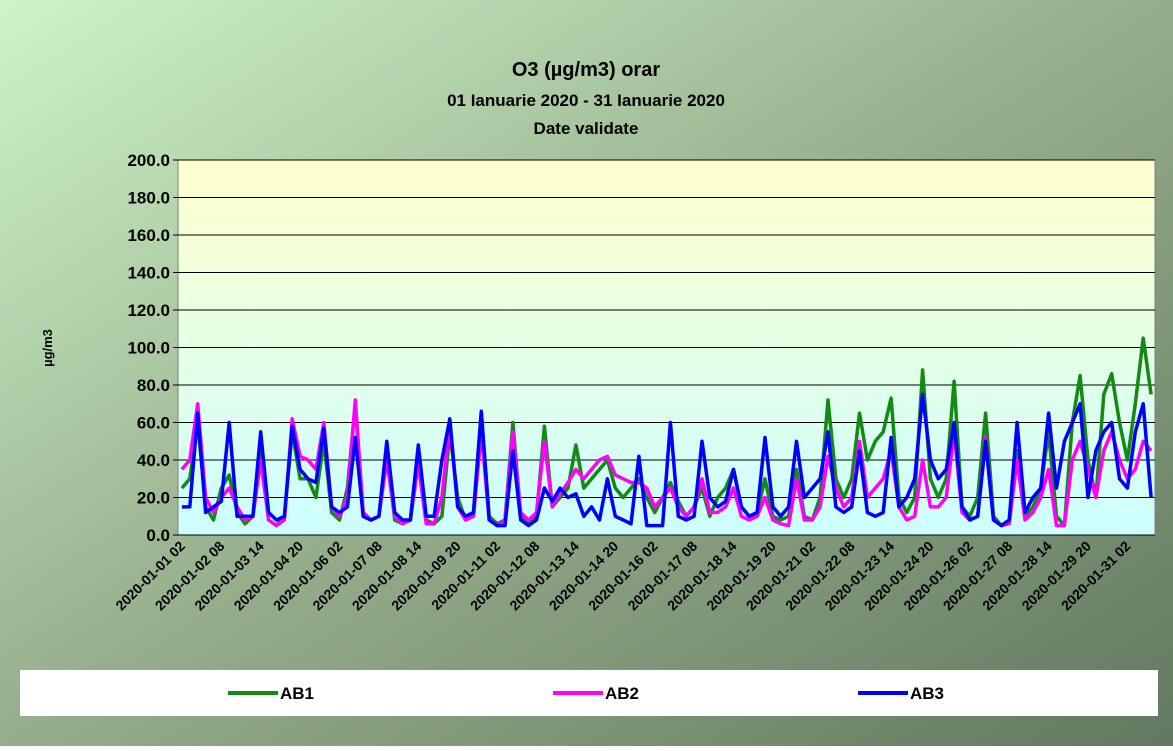 This screenshot has width=1173, height=751. I want to click on y-tick-label: 0.0, so click(158, 535).